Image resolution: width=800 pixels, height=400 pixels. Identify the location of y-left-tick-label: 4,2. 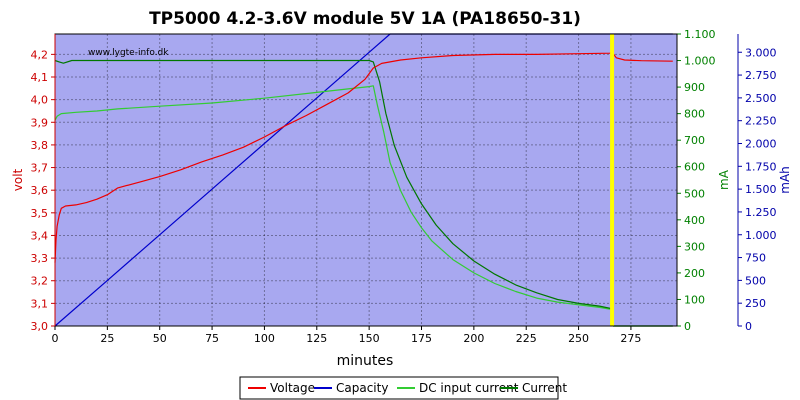
(40, 54).